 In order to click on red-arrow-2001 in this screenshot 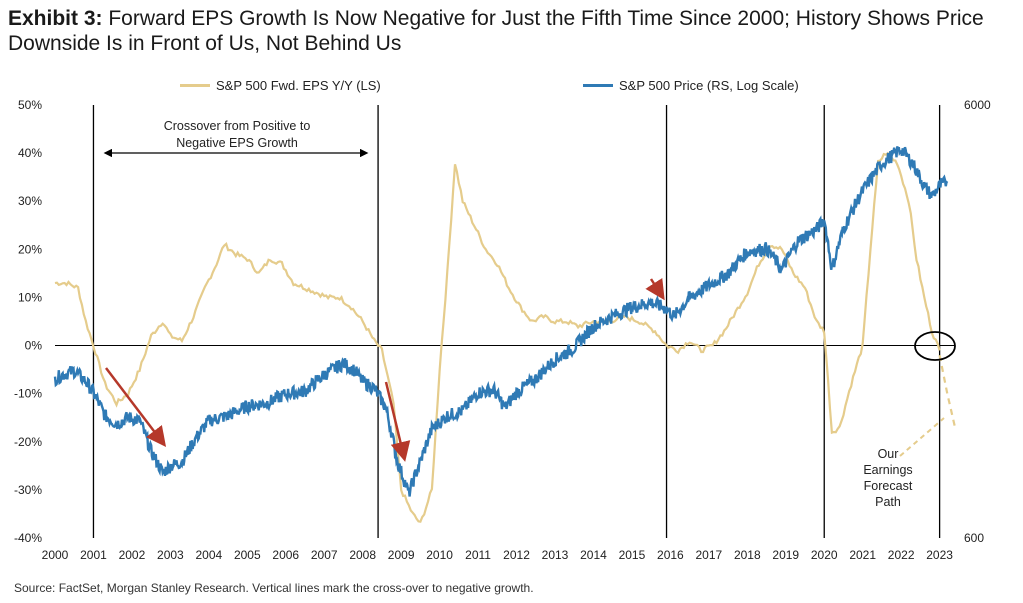, I will do `click(136, 407)`.